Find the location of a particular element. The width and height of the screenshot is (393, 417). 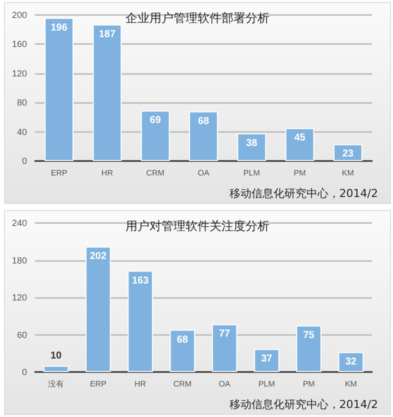

chart-title: 企业用户管理软件部署分析 is located at coordinates (198, 18).